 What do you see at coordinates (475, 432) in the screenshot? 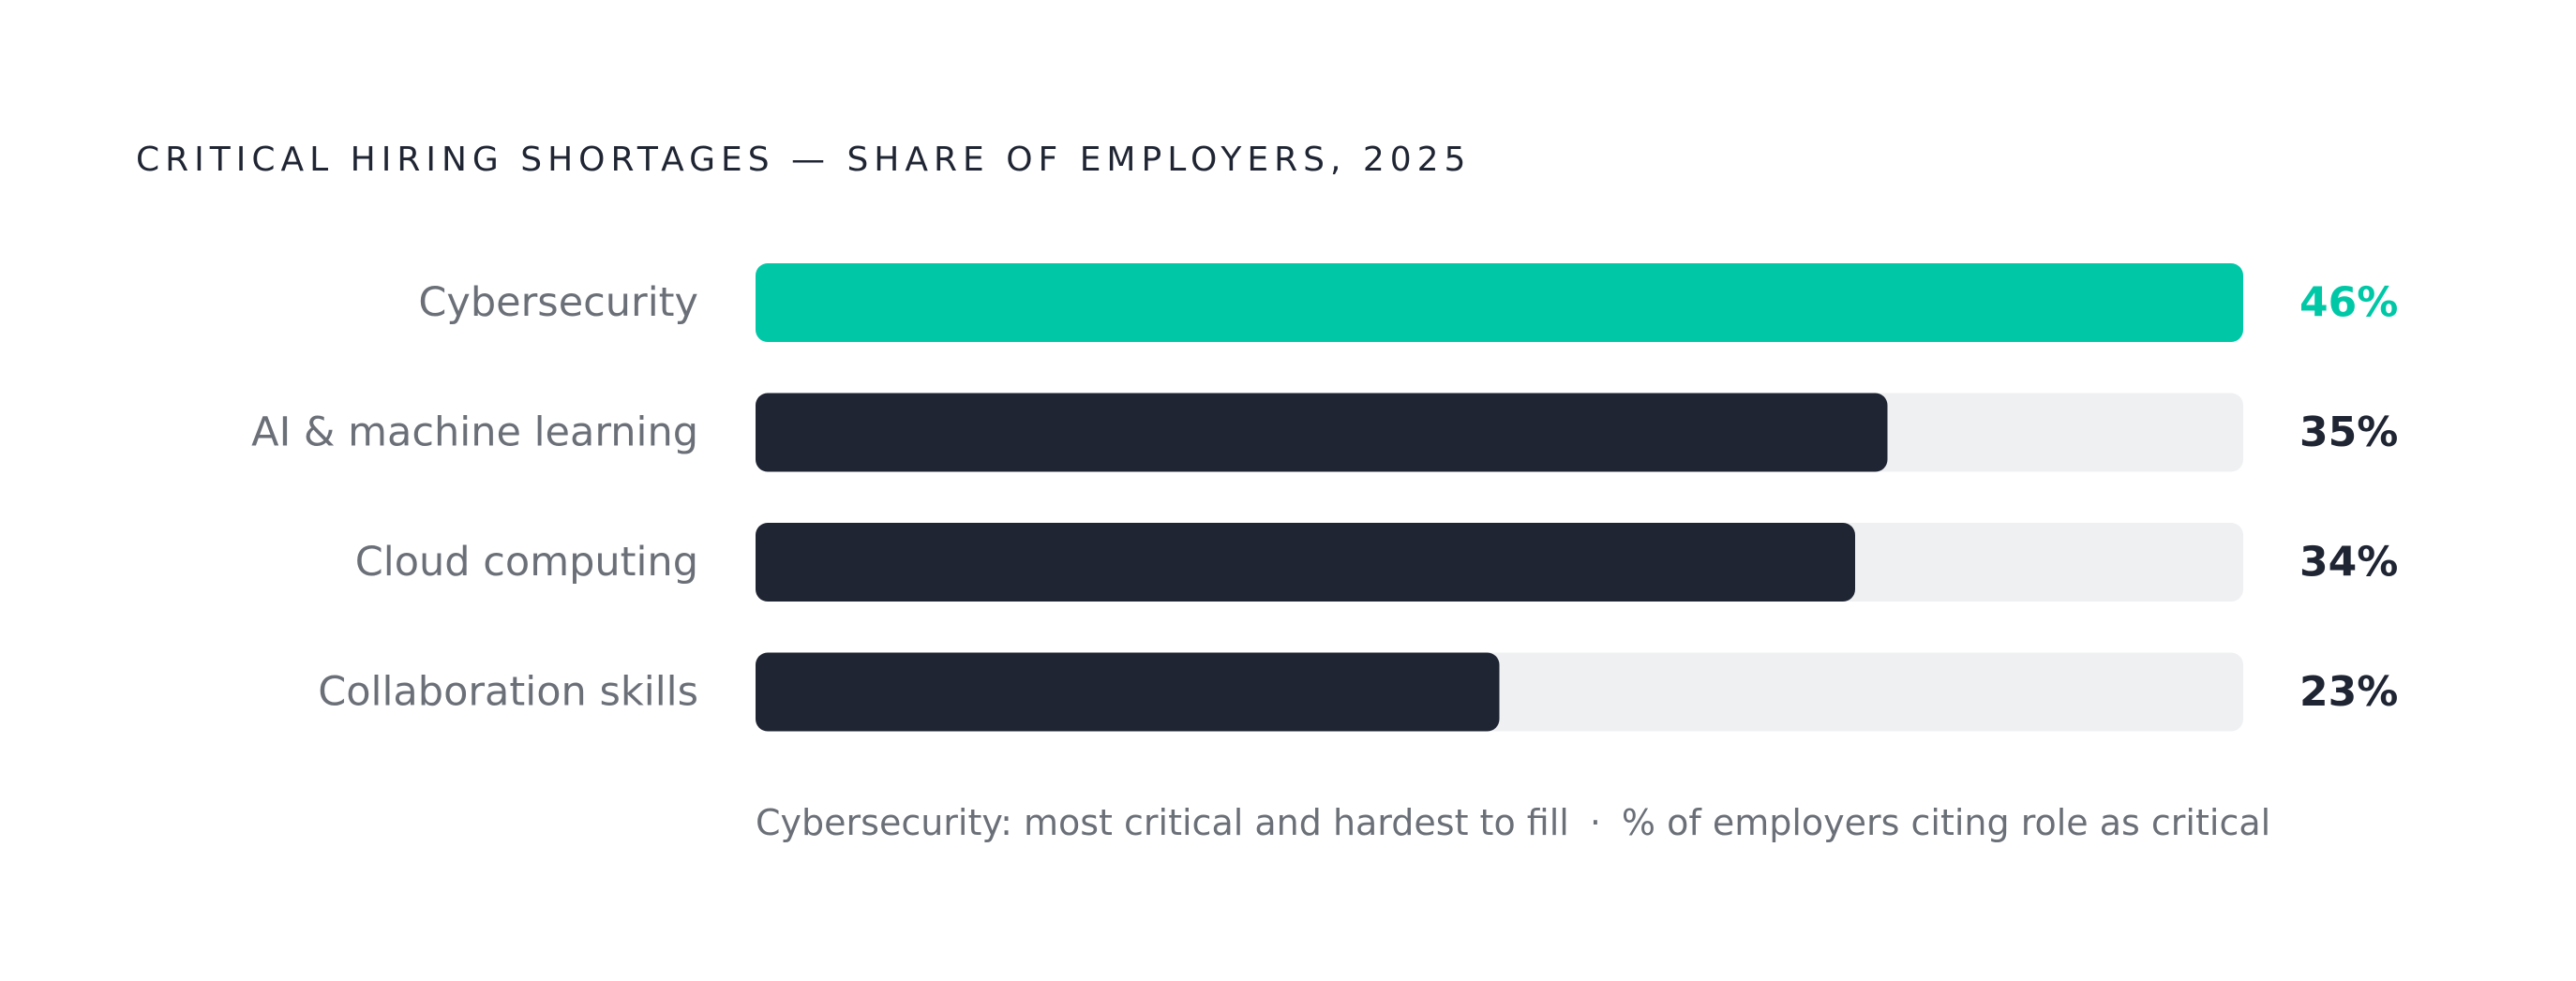
I see `category-label: AI & machine learning` at bounding box center [475, 432].